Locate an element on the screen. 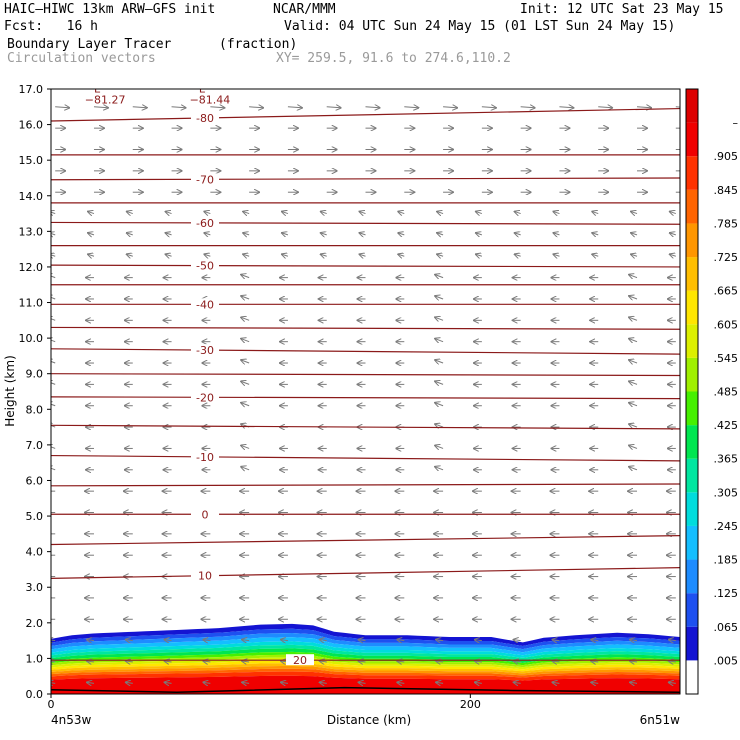 Image resolution: width=740 pixels, height=740 pixels. low-value: −81.44 is located at coordinates (210, 100).